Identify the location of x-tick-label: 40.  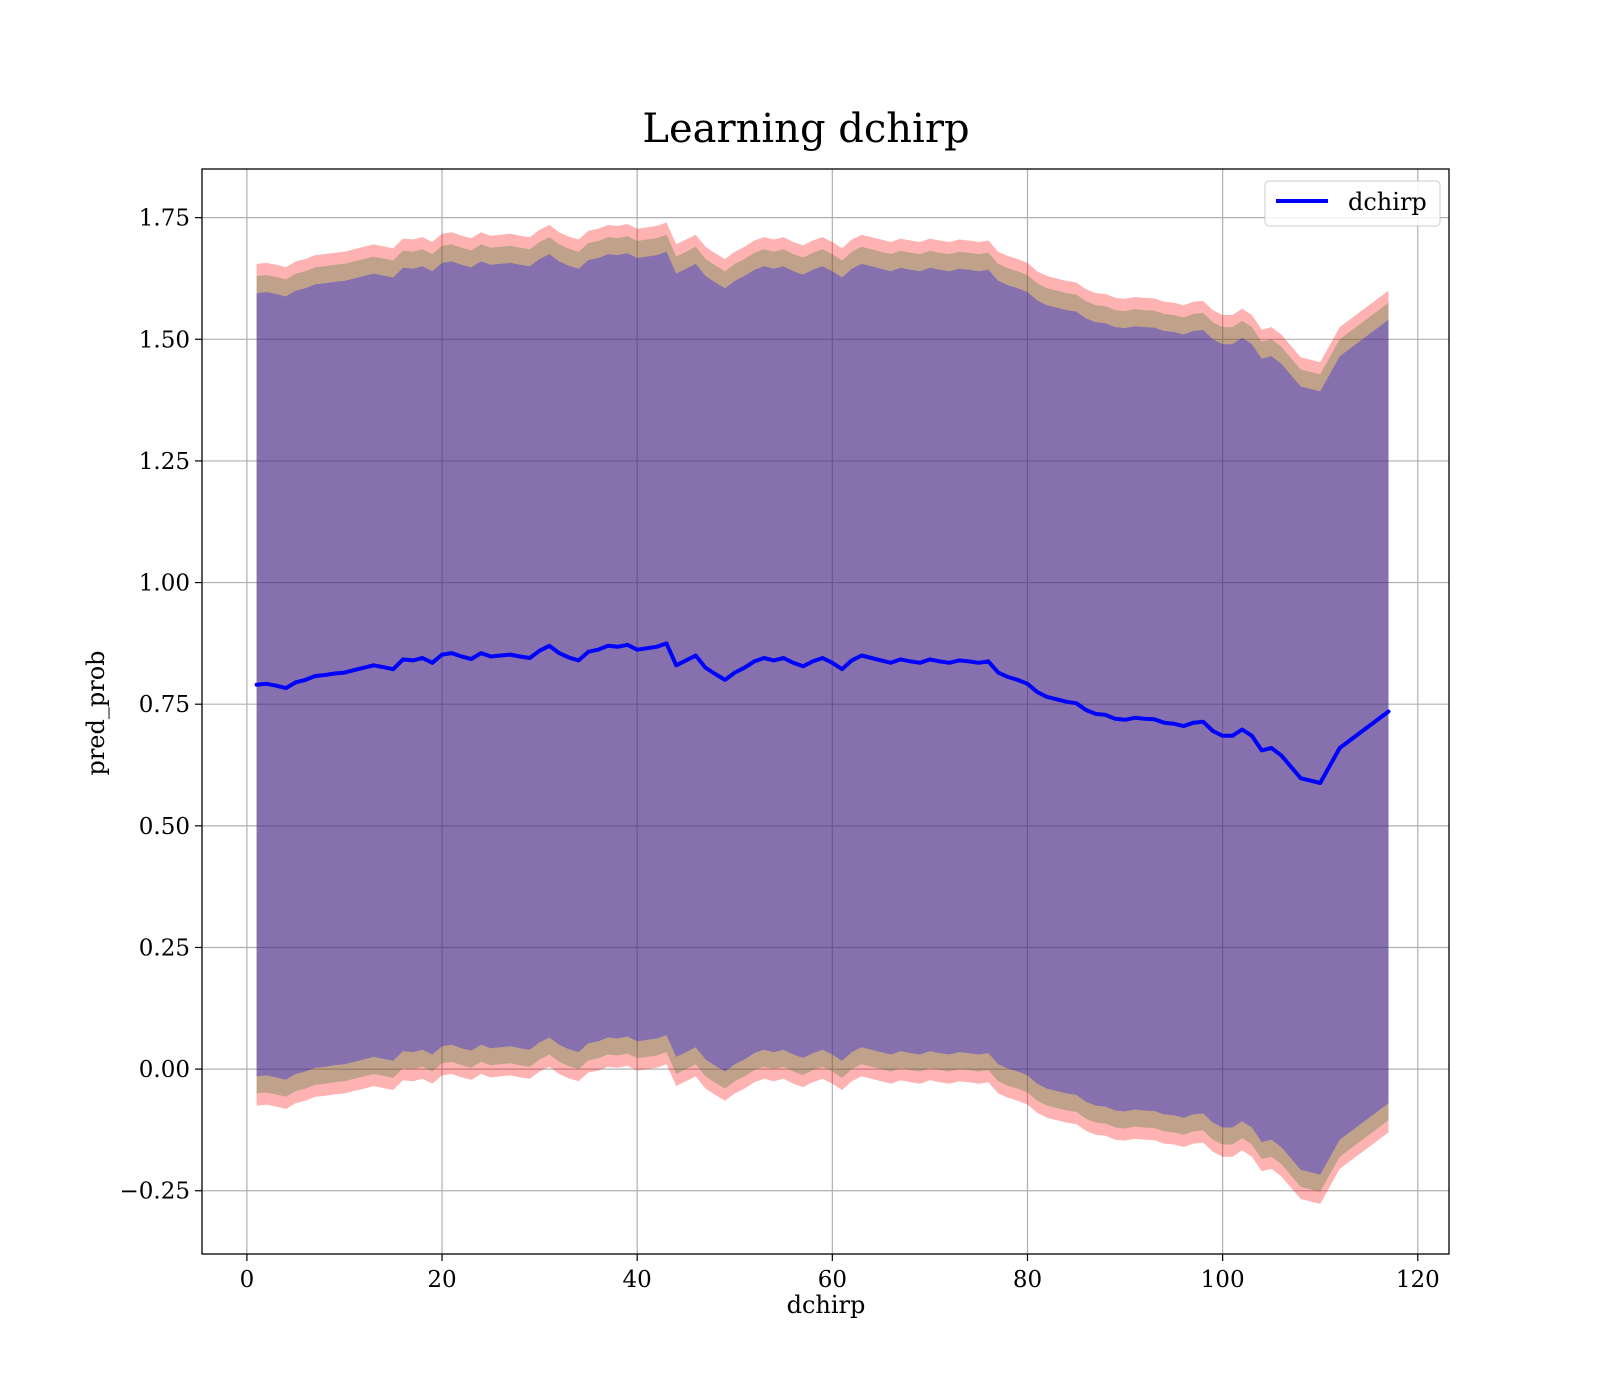
(637, 1280).